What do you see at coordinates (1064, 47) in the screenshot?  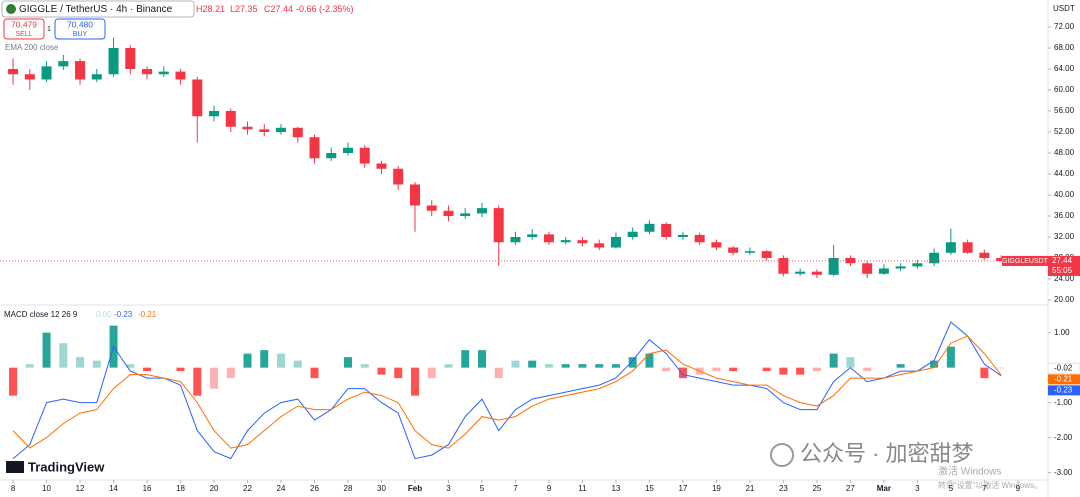 I see `y-tick-label: 68.00` at bounding box center [1064, 47].